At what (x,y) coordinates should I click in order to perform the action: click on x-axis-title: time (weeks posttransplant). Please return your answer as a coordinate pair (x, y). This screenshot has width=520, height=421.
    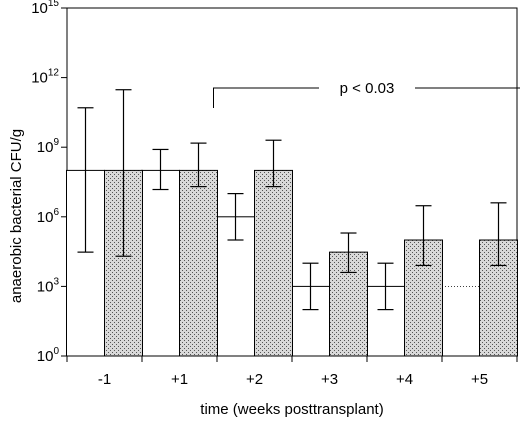
    Looking at the image, I should click on (291, 409).